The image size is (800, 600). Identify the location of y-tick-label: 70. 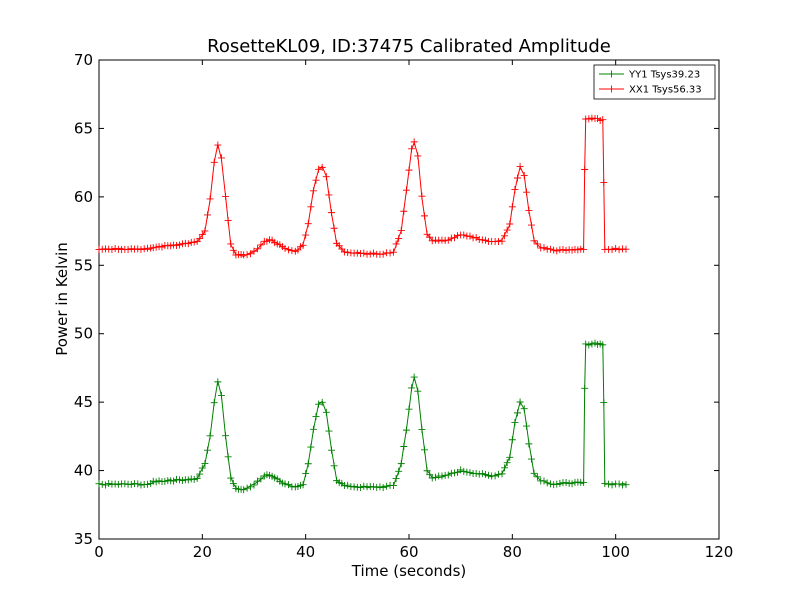
(83, 60).